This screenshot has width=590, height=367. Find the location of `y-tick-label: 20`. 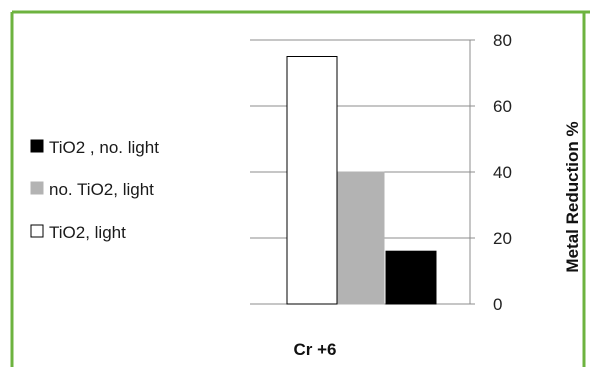

y-tick-label: 20 is located at coordinates (502, 238).